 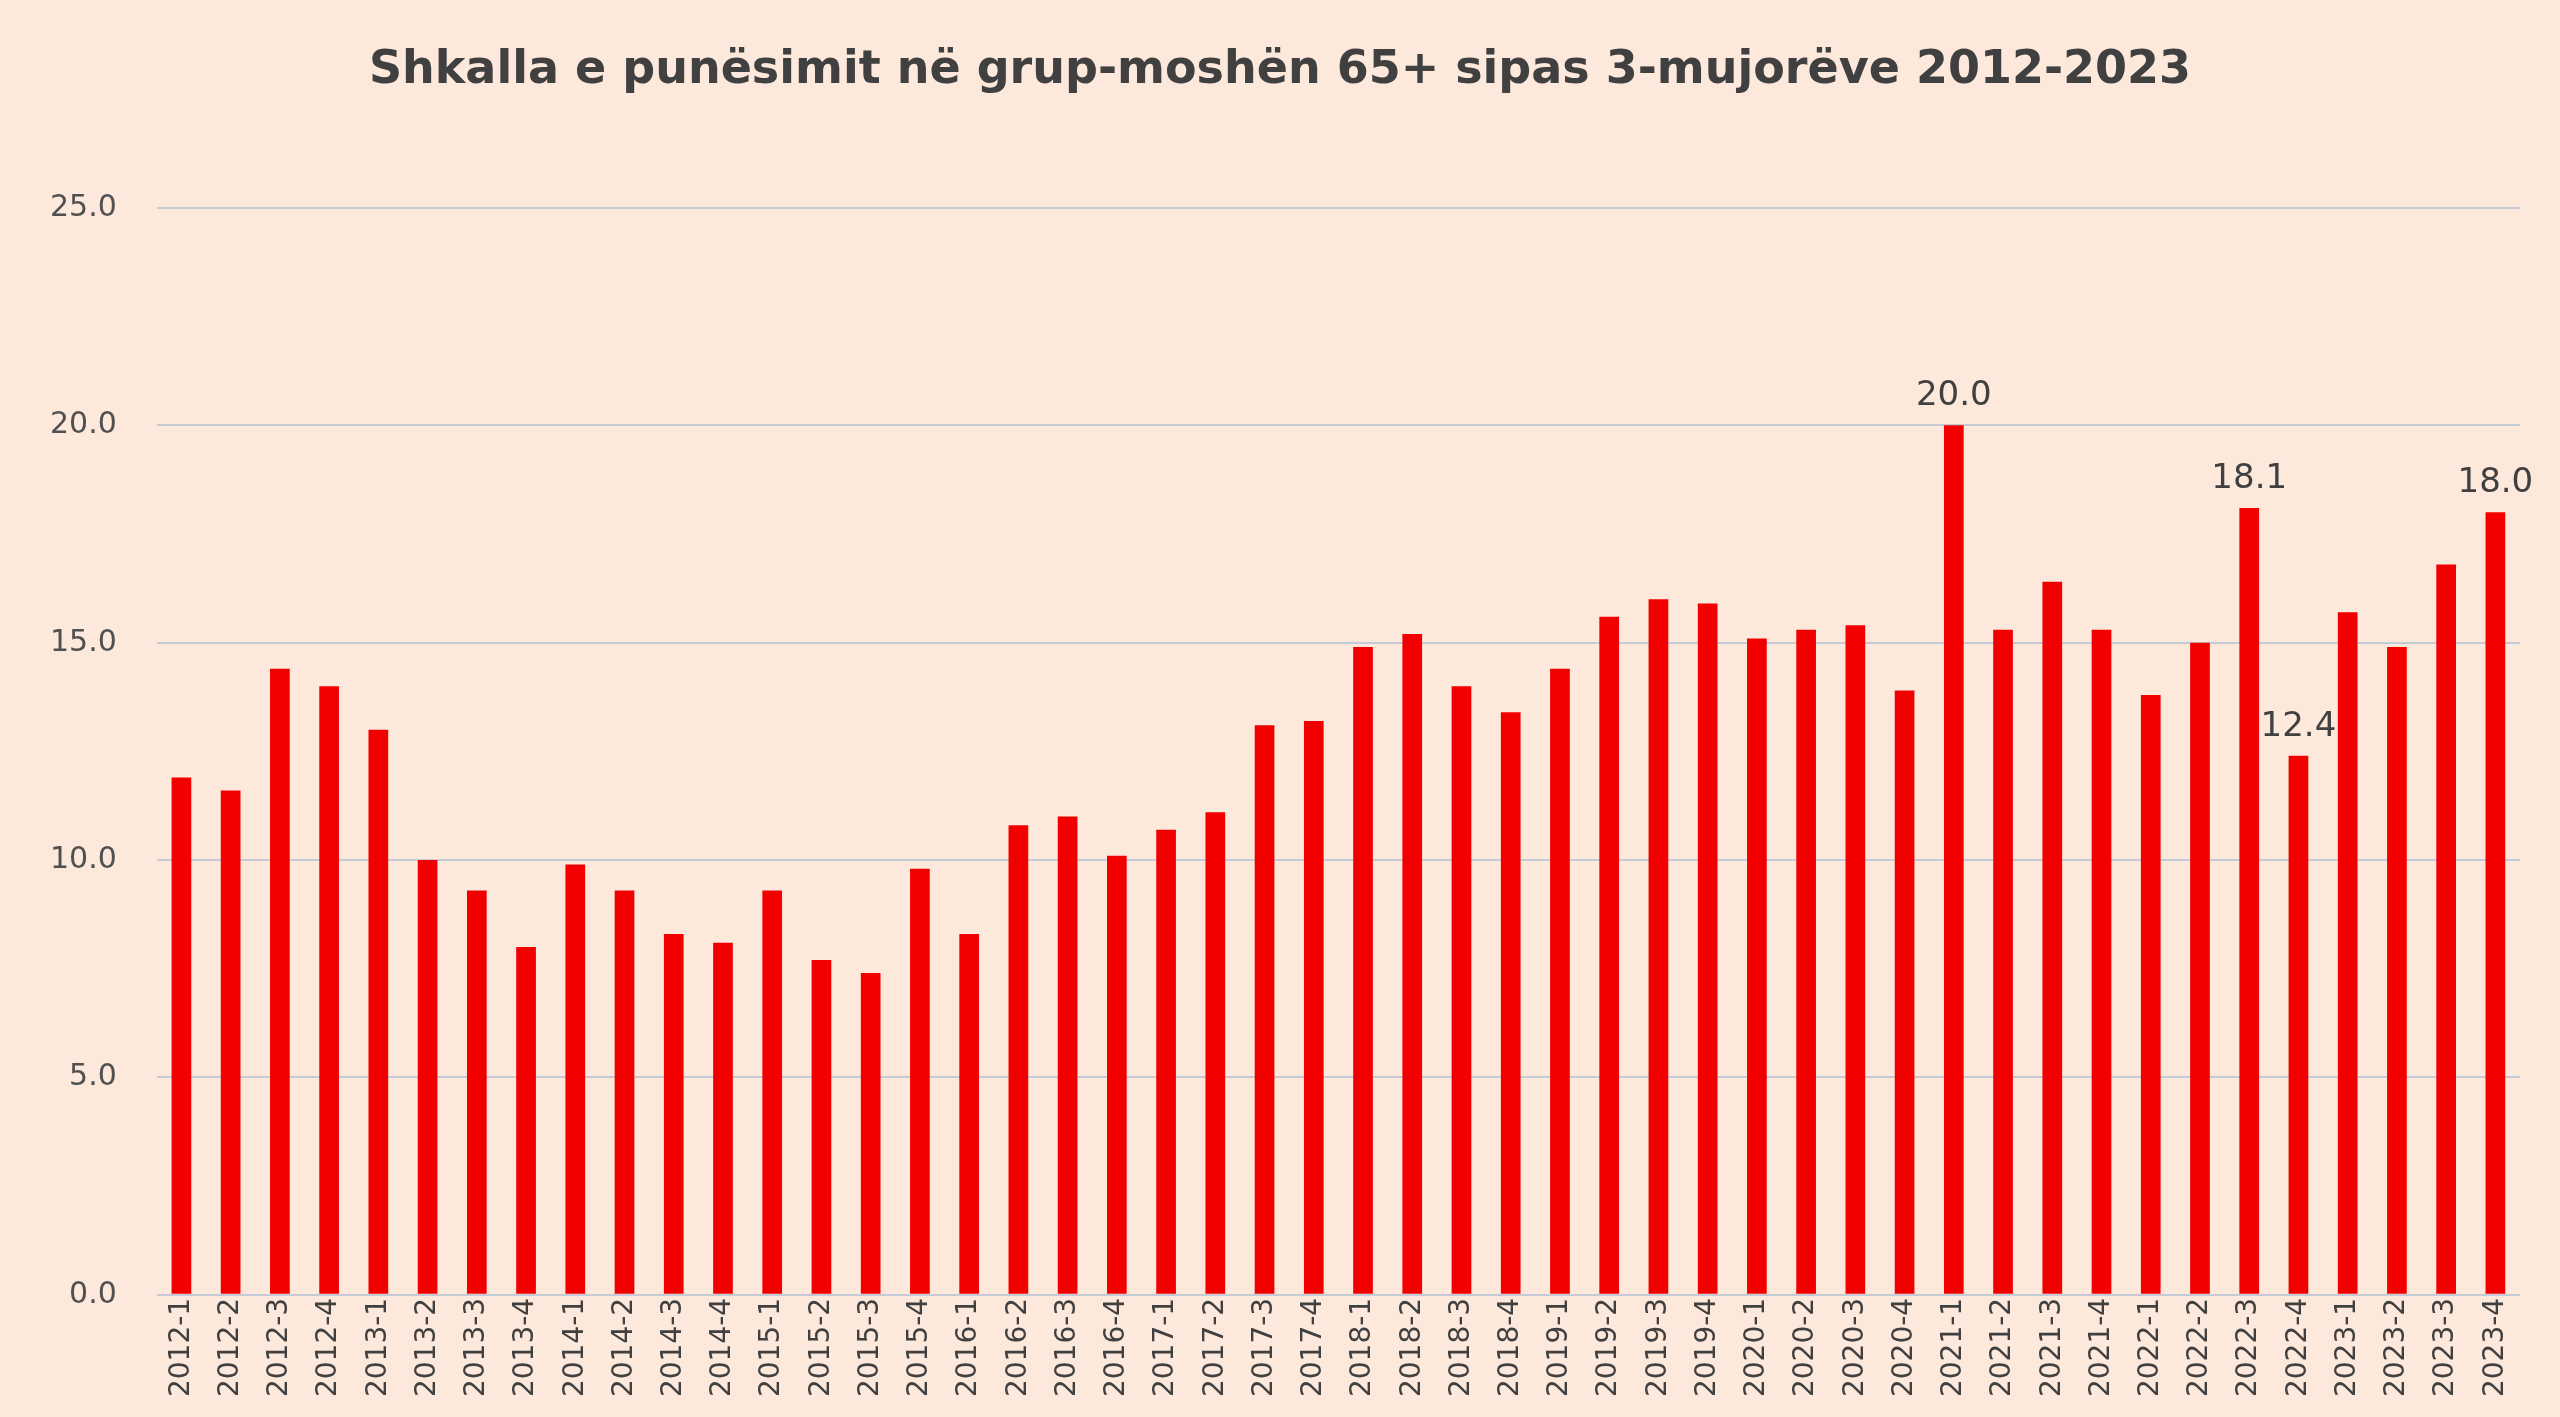 I want to click on x-tick-label: 2012-4, so click(x=327, y=1347).